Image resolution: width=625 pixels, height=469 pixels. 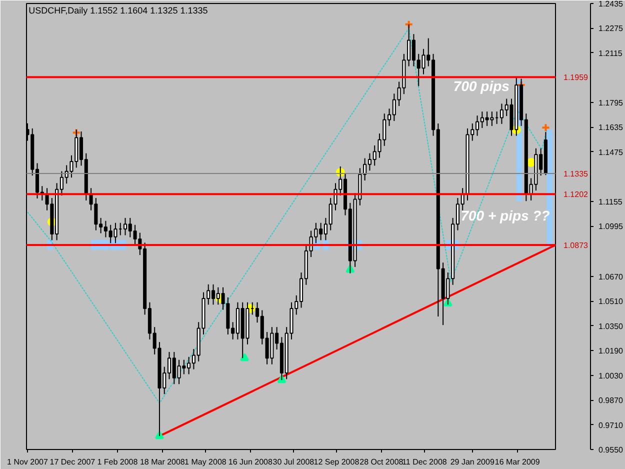 I want to click on y-tick-label: 1.2115, so click(x=610, y=53).